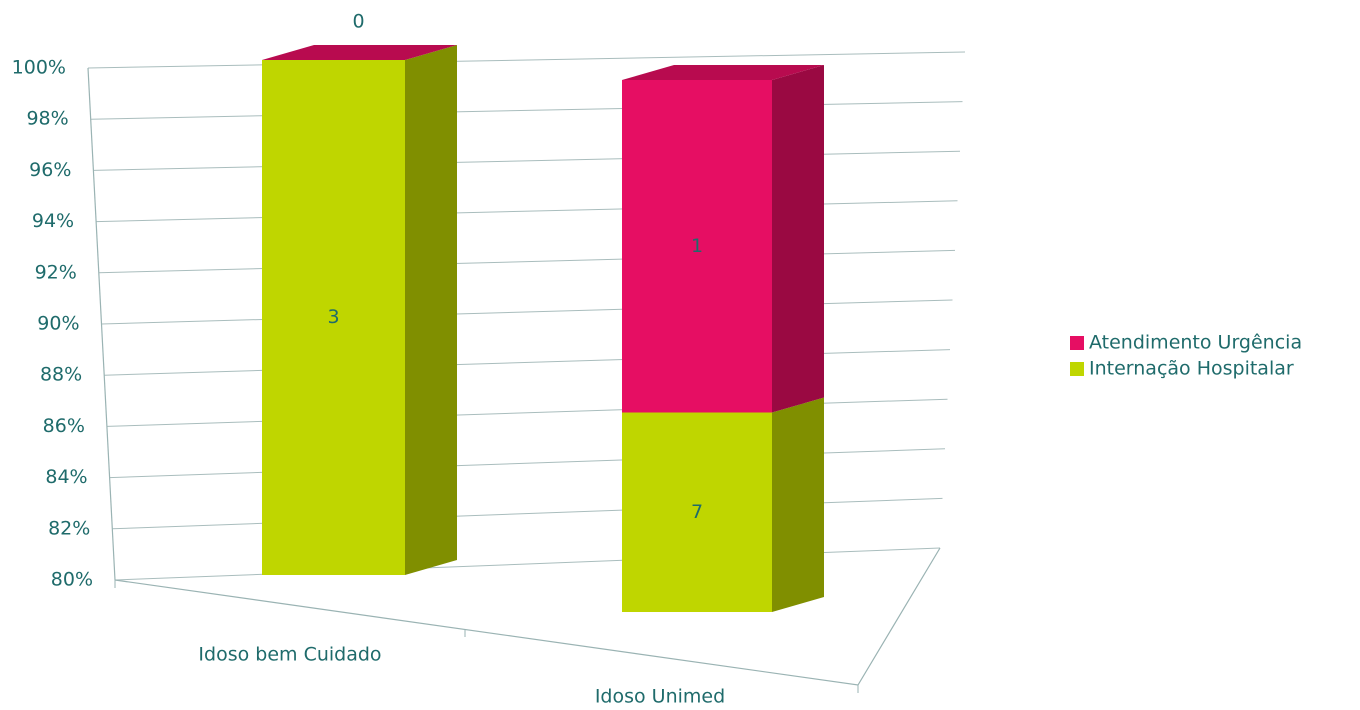 The height and width of the screenshot is (710, 1360). What do you see at coordinates (289, 655) in the screenshot?
I see `x-tick-label: Idoso bem Cuidado` at bounding box center [289, 655].